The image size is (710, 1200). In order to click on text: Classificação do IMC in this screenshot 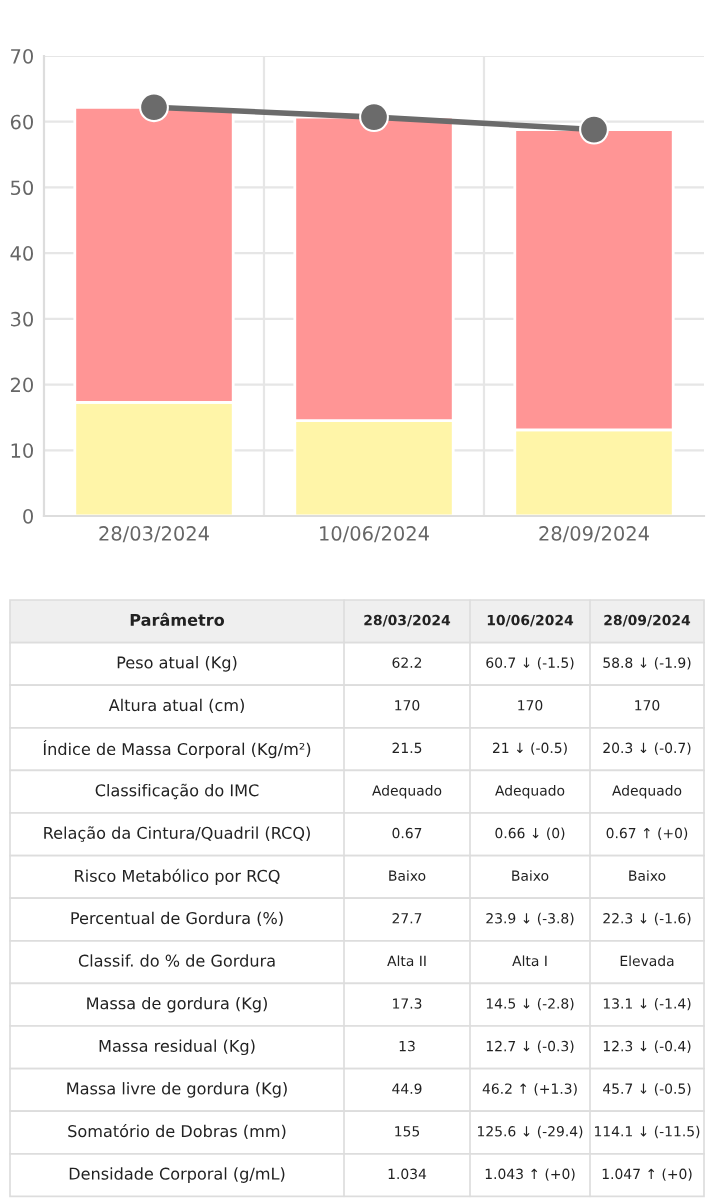, I will do `click(177, 791)`.